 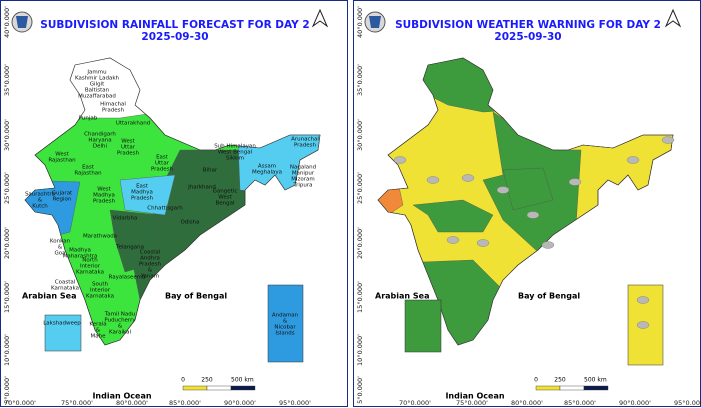 I want to click on region-label: Konkan, so click(x=60, y=242).